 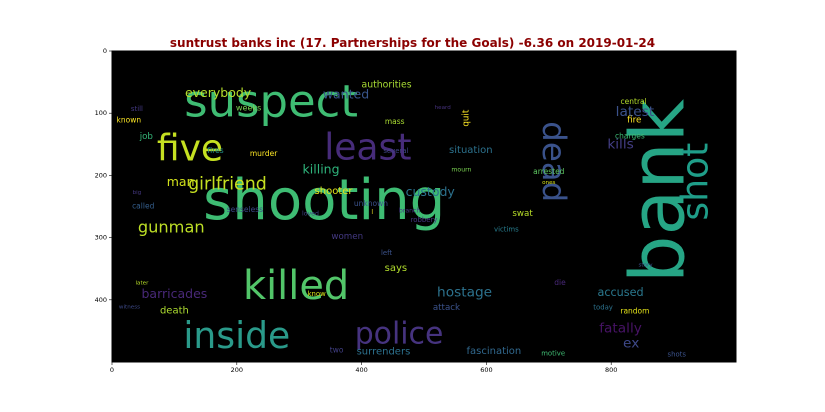 I want to click on word-police: police, so click(x=399, y=334).